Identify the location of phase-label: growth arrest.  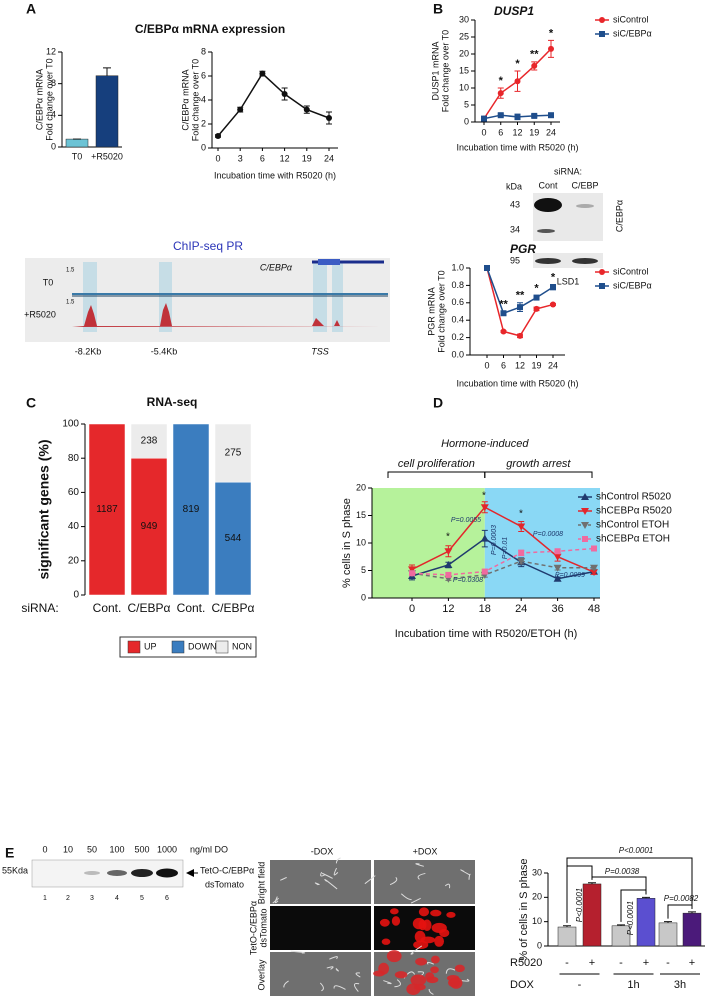
(538, 464).